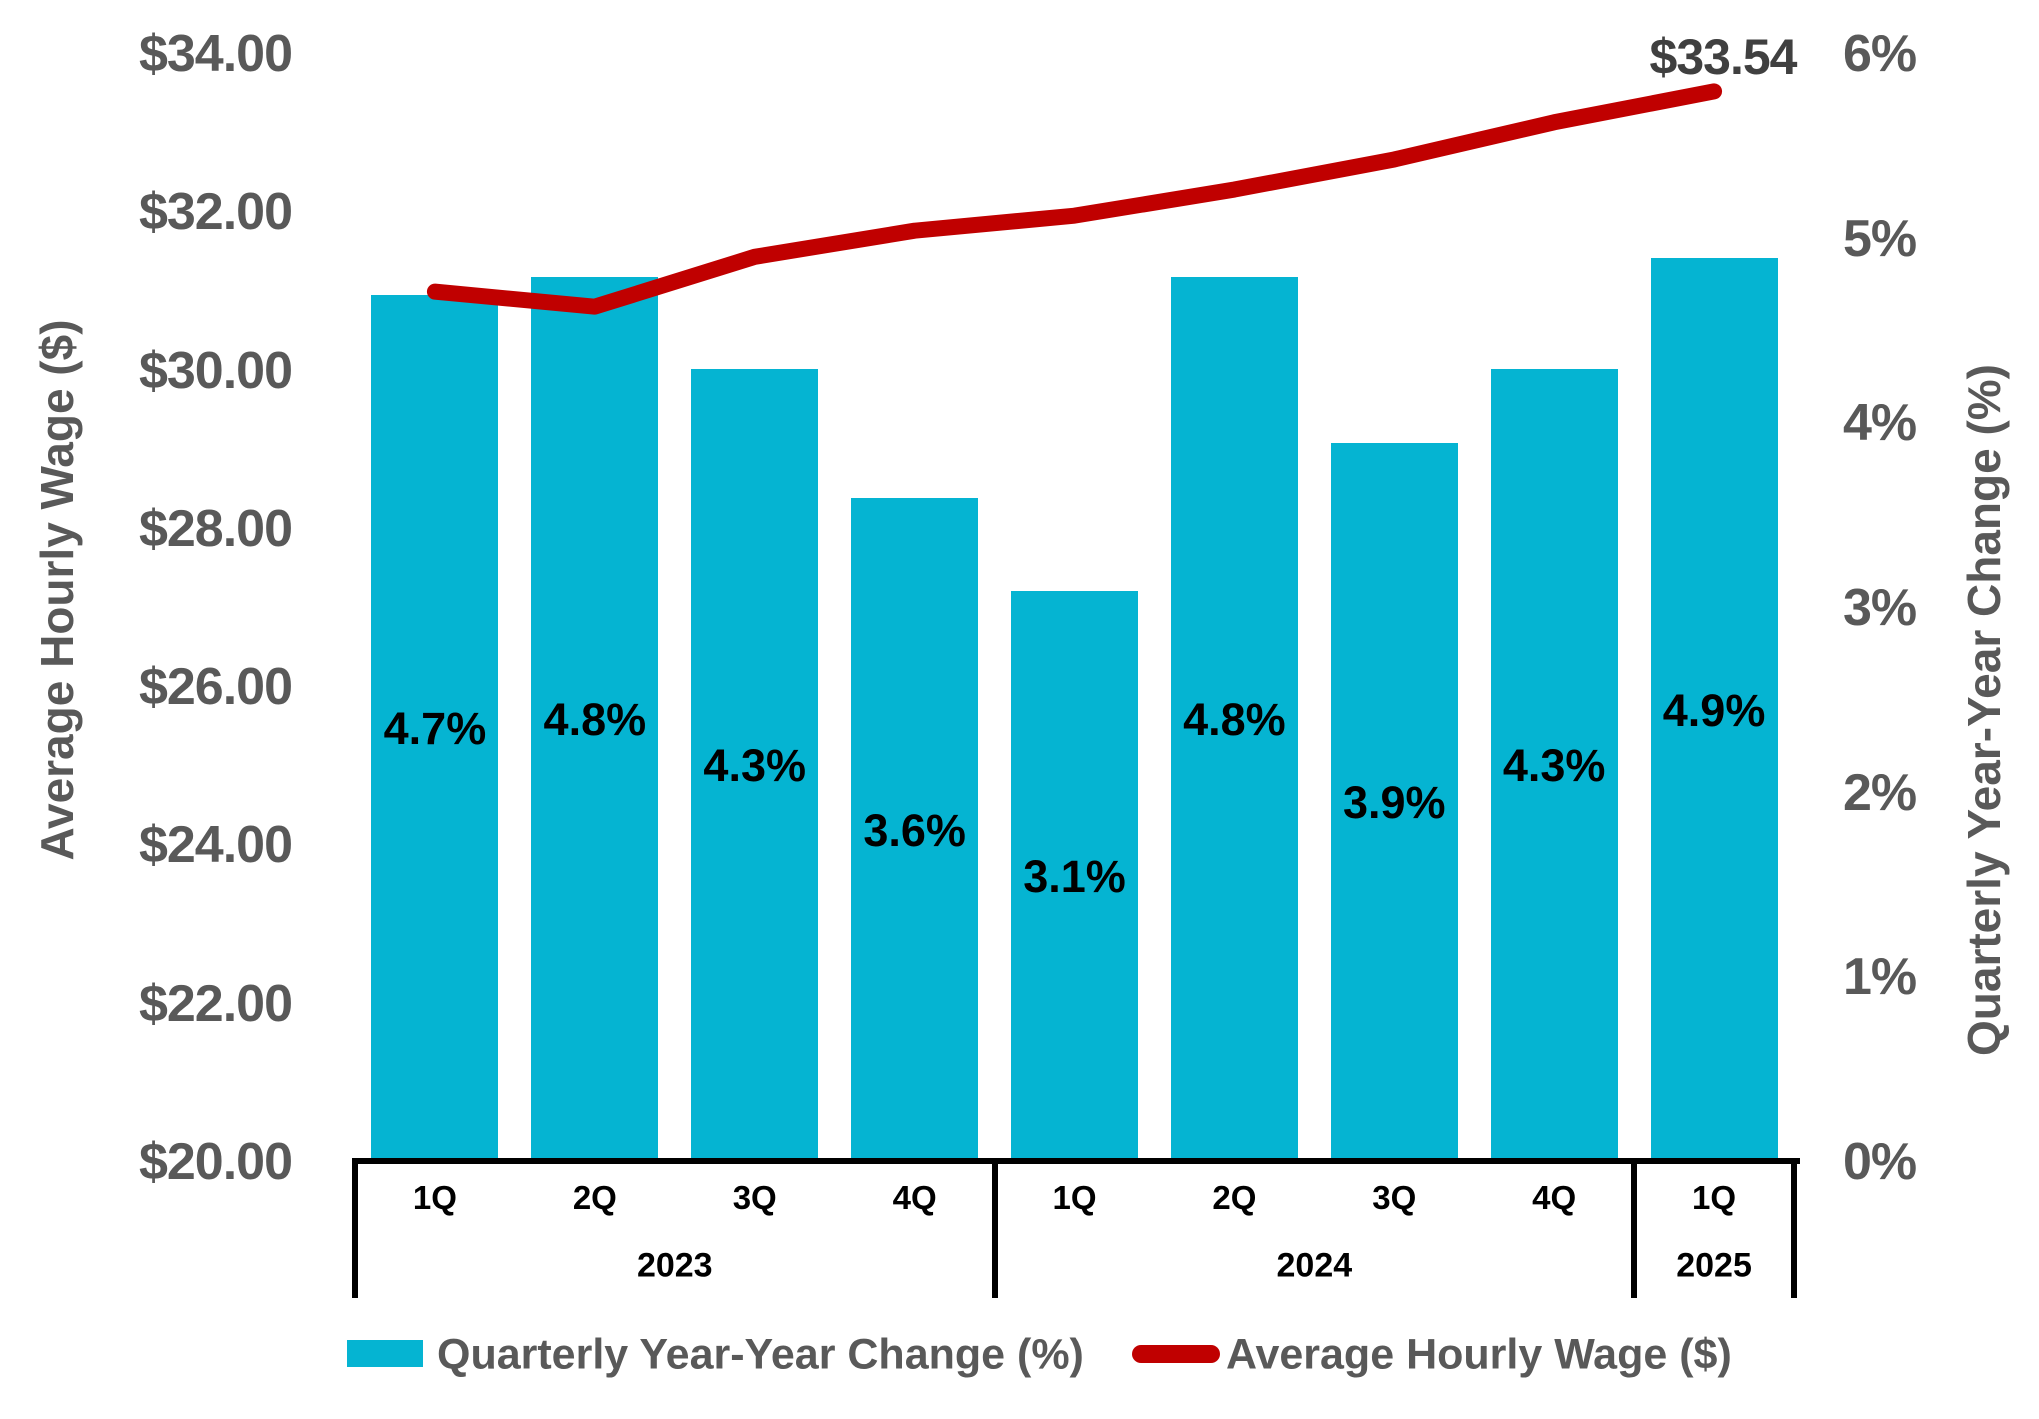 This screenshot has width=2039, height=1419. Describe the element at coordinates (1880, 53) in the screenshot. I see `right-axis-tick: 6%` at that location.